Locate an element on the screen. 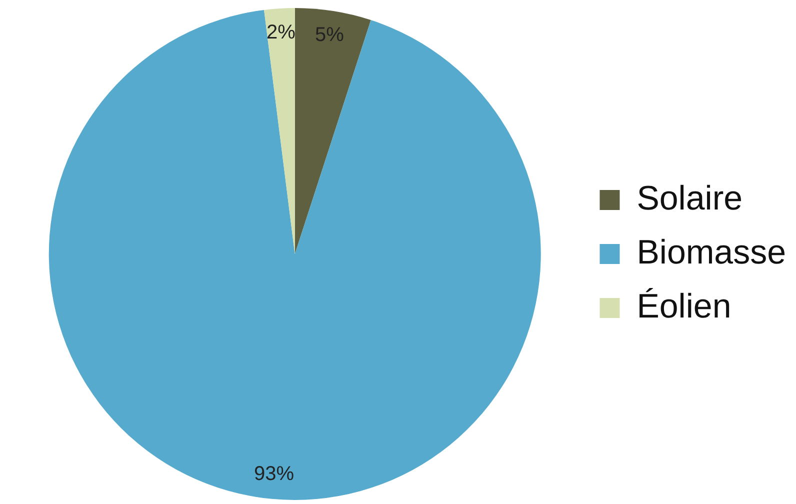 This screenshot has height=504, width=796. legend-label: Biomasse is located at coordinates (711, 252).